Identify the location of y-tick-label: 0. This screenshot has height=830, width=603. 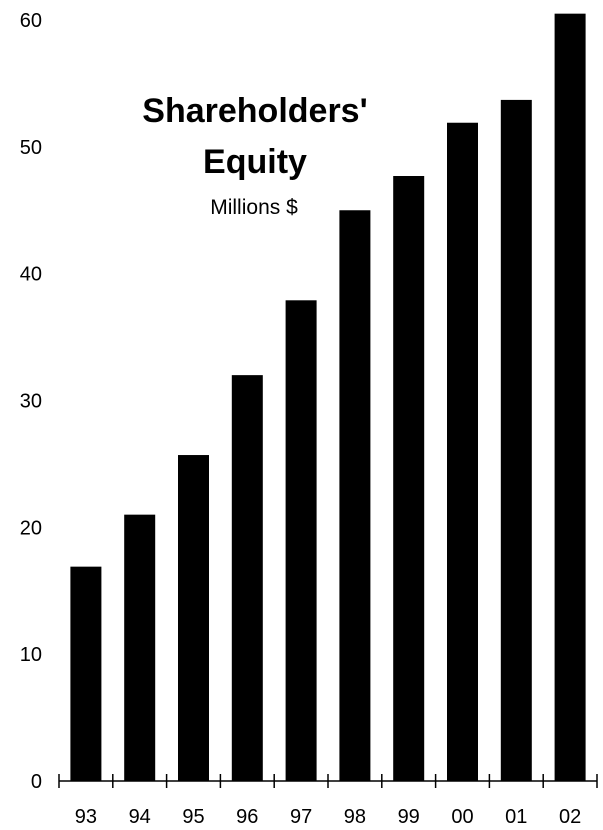
(36, 782).